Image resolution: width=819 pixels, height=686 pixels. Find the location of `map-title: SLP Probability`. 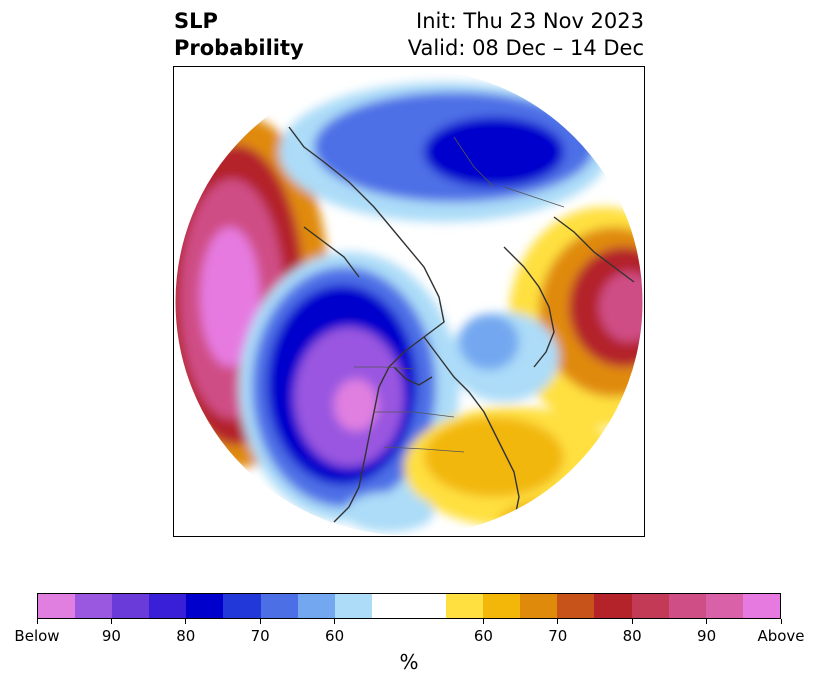

map-title: SLP Probability is located at coordinates (239, 35).